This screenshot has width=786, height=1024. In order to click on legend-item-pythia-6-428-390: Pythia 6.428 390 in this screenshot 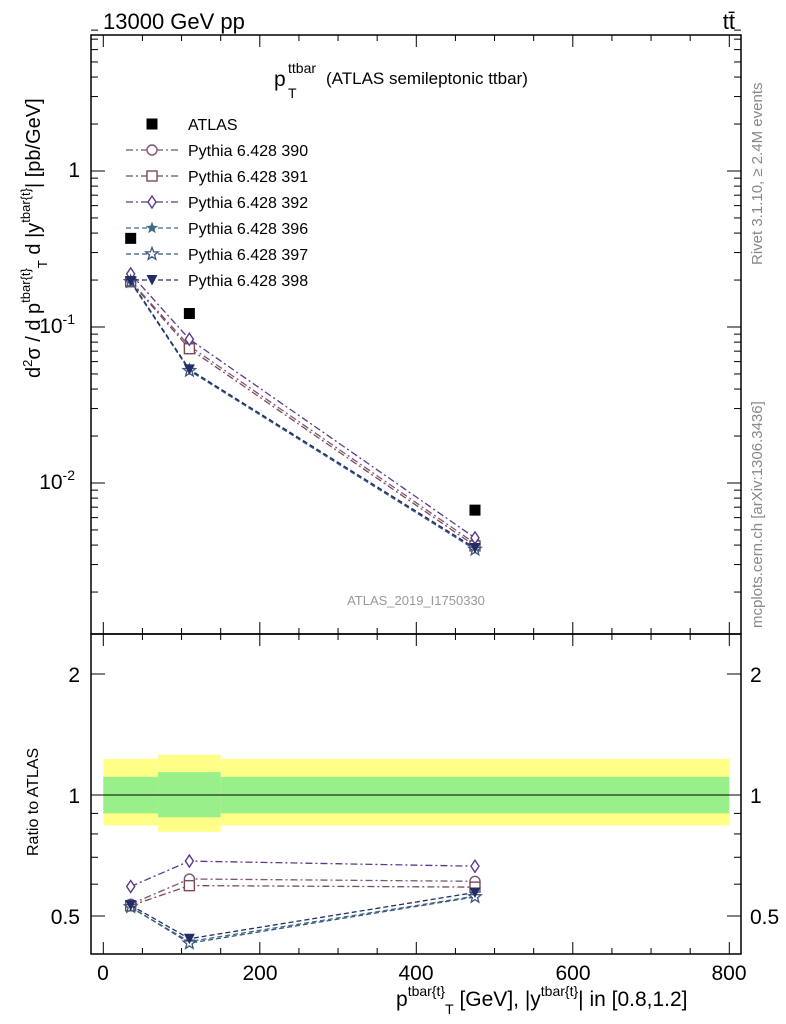, I will do `click(217, 151)`.